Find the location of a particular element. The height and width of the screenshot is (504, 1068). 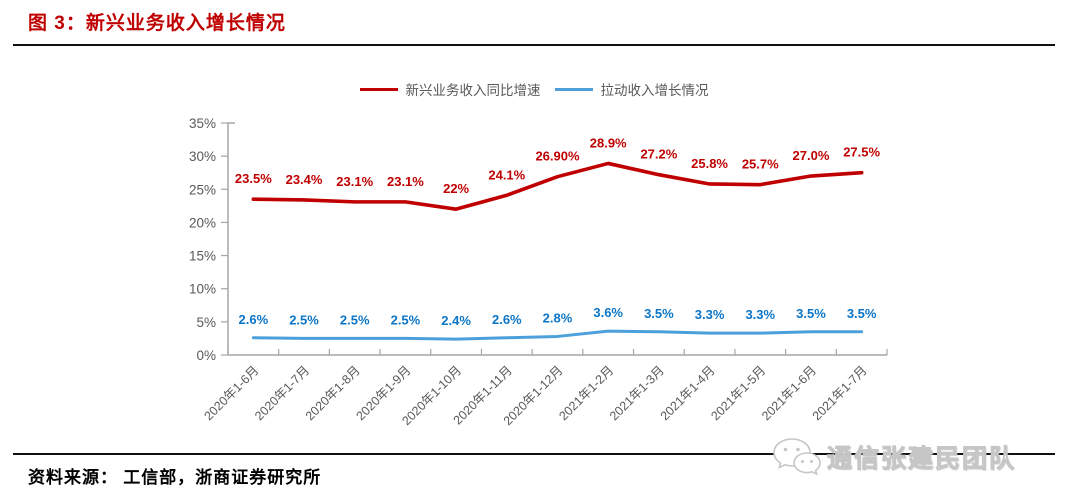

legend-label: 新兴业务收入同比增速 is located at coordinates (473, 90).